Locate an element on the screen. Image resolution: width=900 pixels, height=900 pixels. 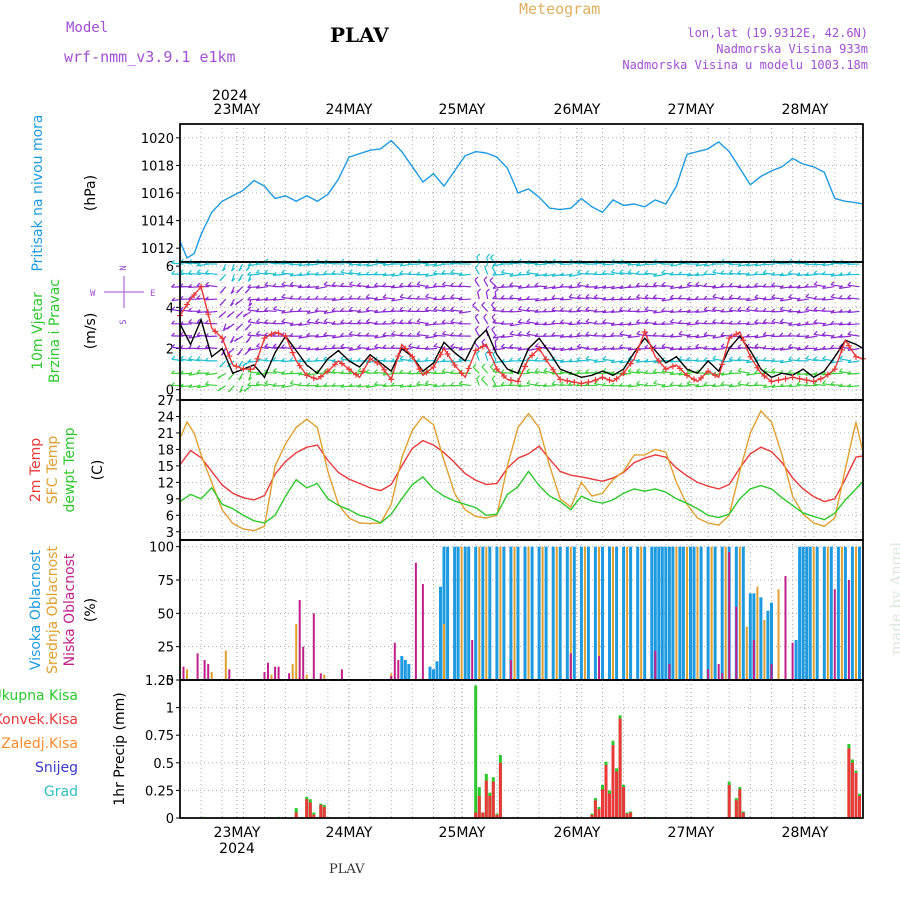
panel-ylabel: SFC Temp is located at coordinates (53, 470).